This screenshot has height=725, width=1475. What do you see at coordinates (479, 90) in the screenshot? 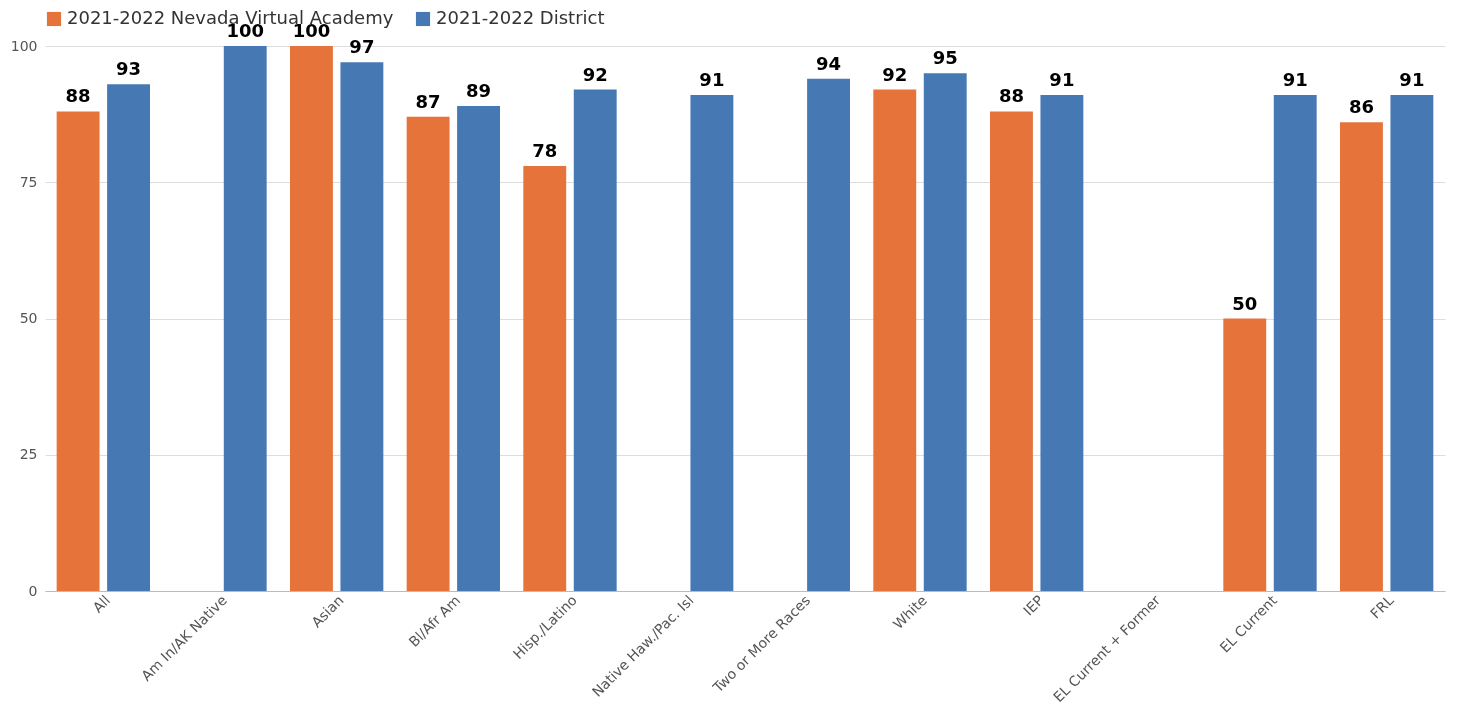
I see `data-label: 89` at bounding box center [479, 90].